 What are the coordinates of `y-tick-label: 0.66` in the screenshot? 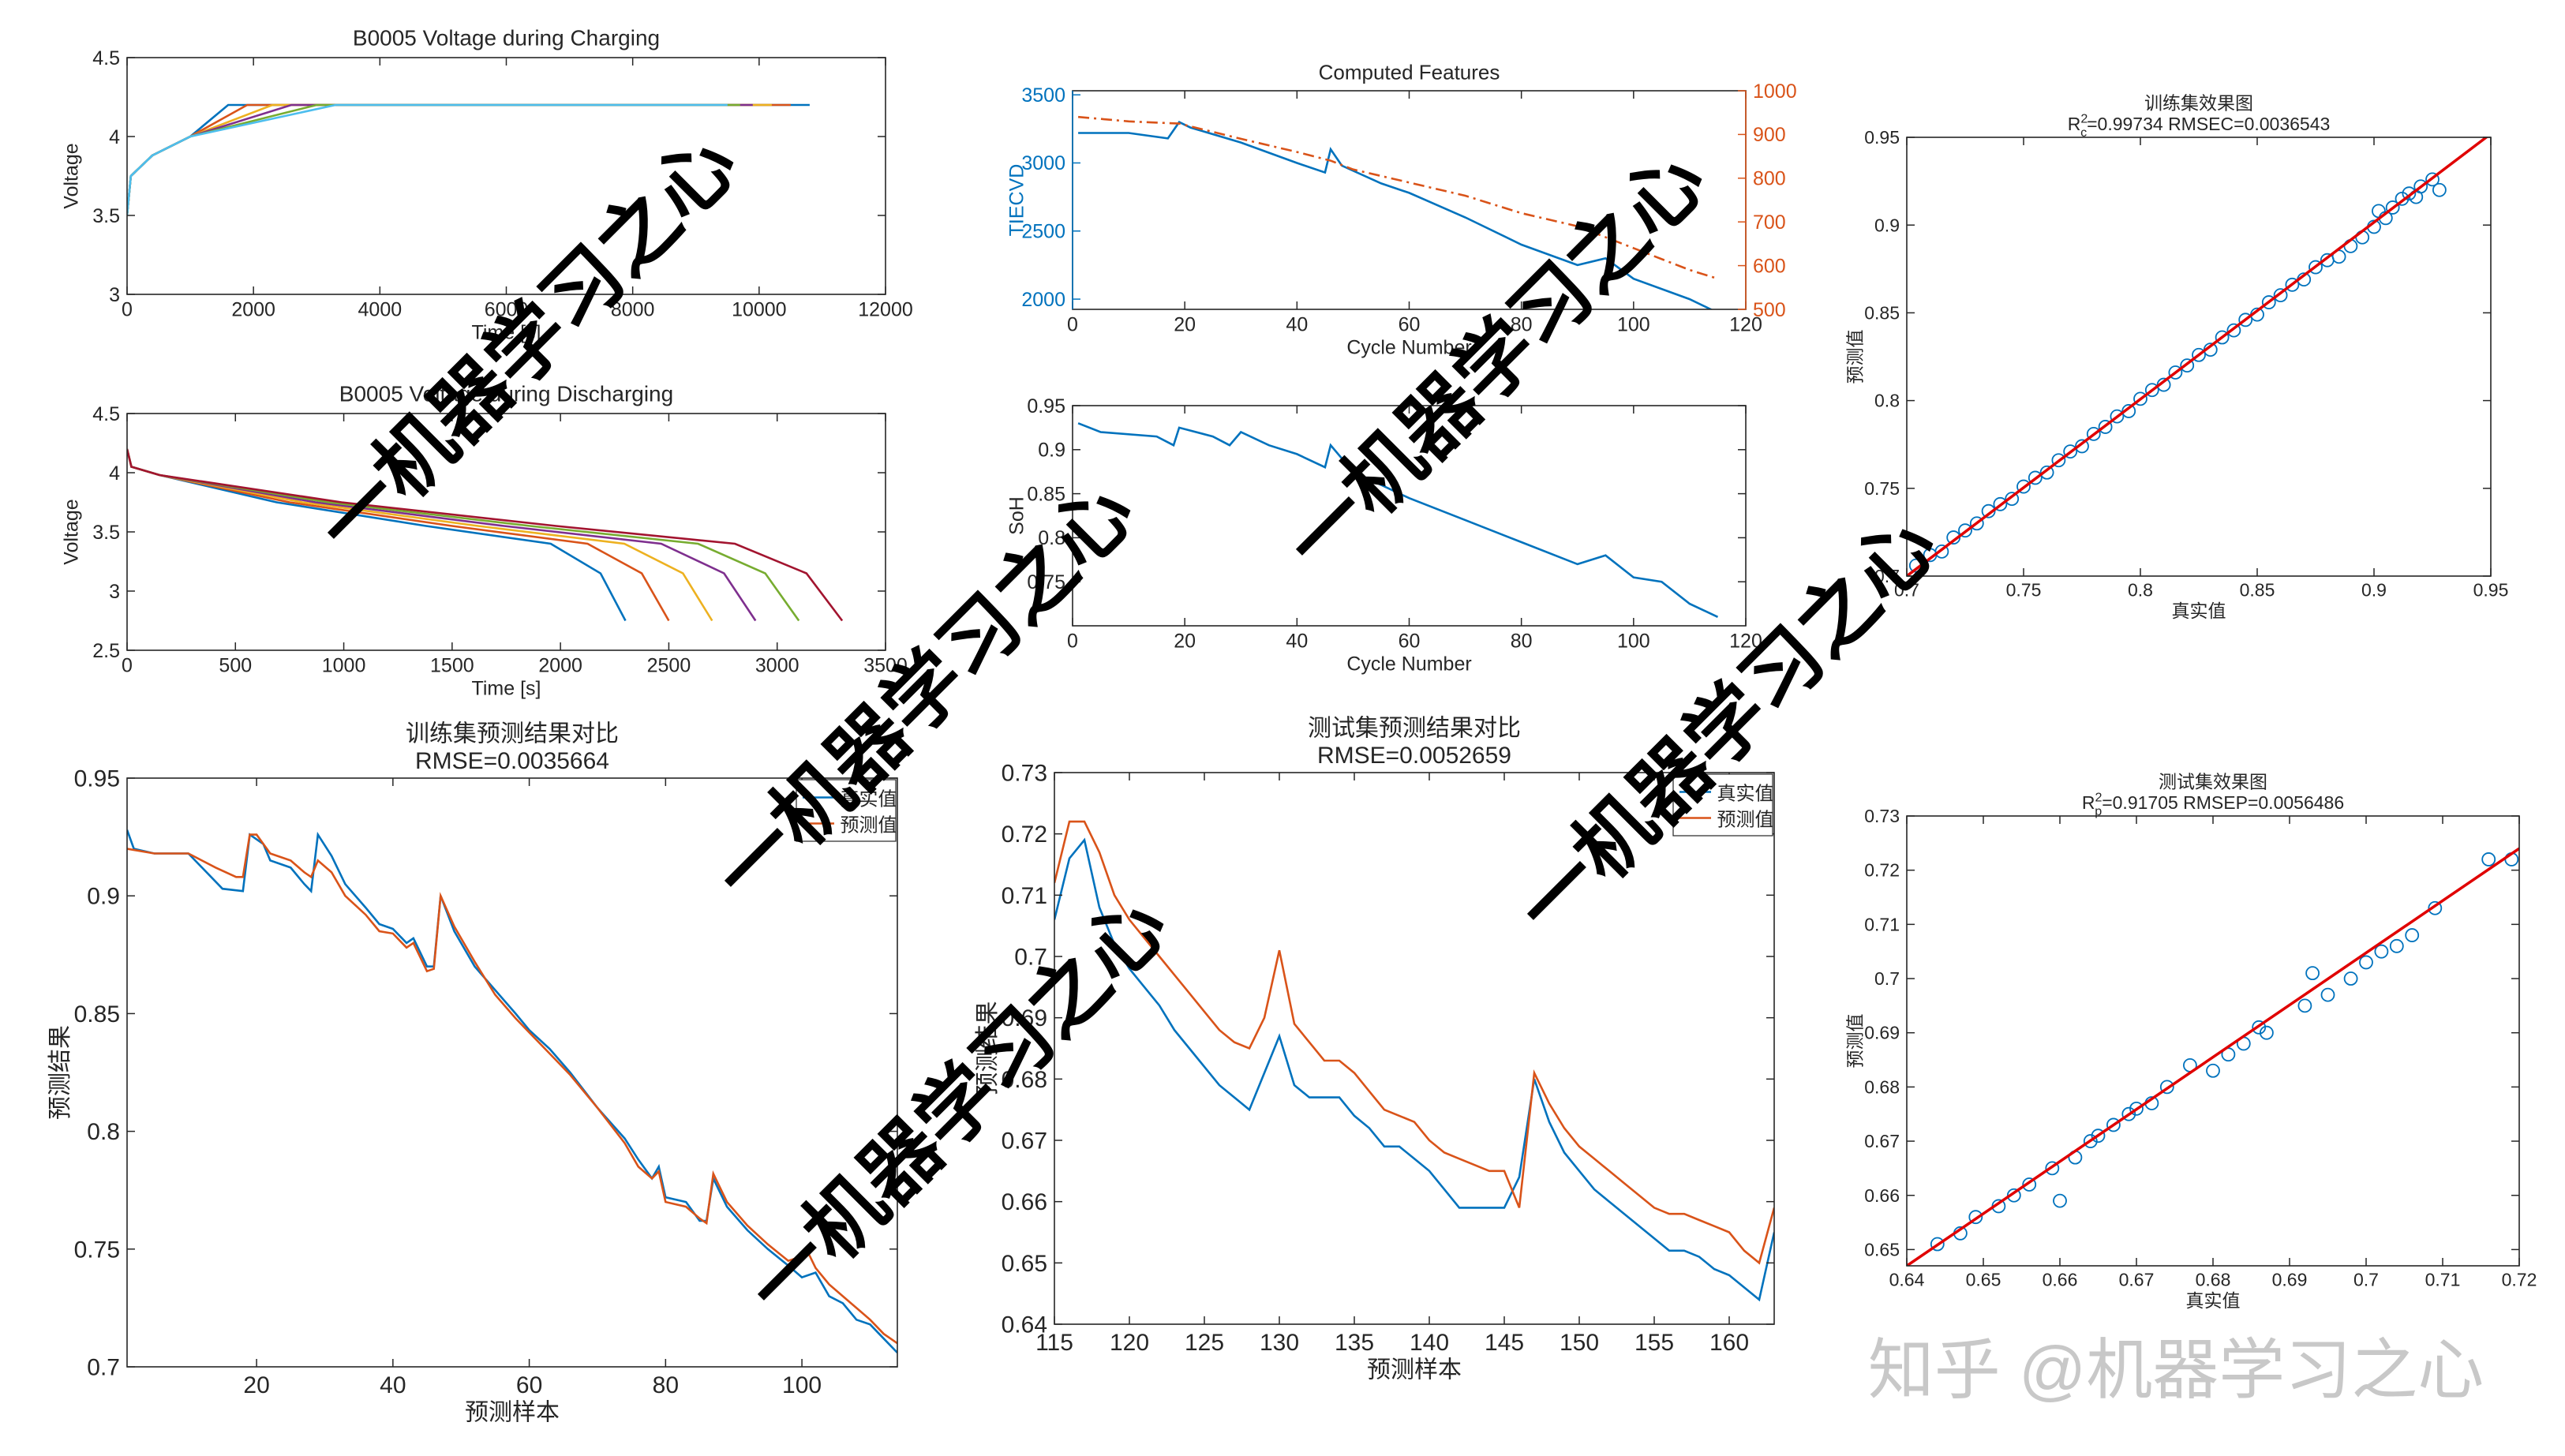 It's located at (1024, 1202).